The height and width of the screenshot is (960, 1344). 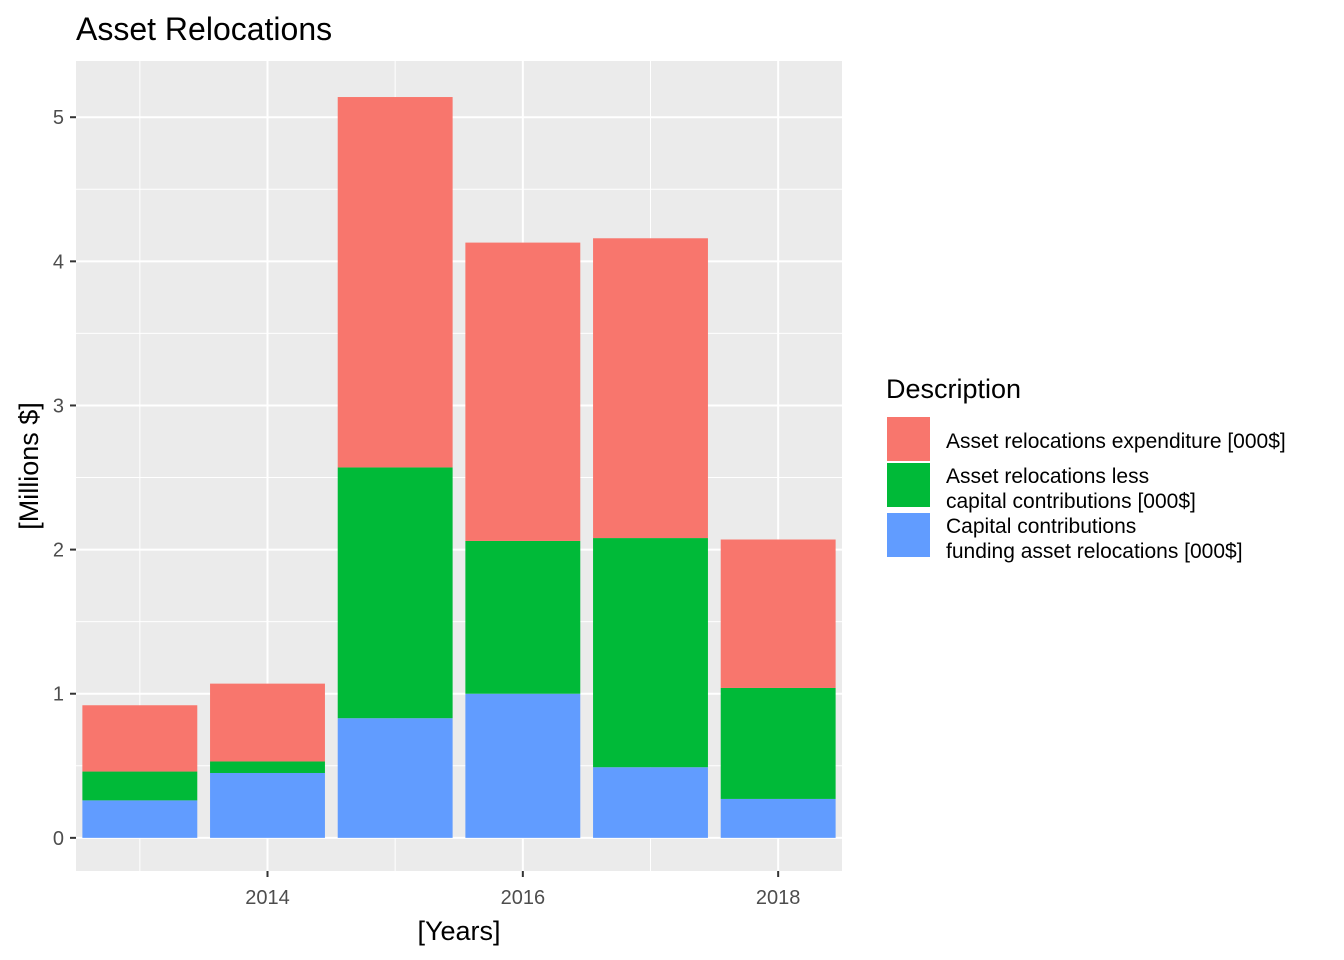 I want to click on y-axis-title: [Millions $], so click(x=29, y=466).